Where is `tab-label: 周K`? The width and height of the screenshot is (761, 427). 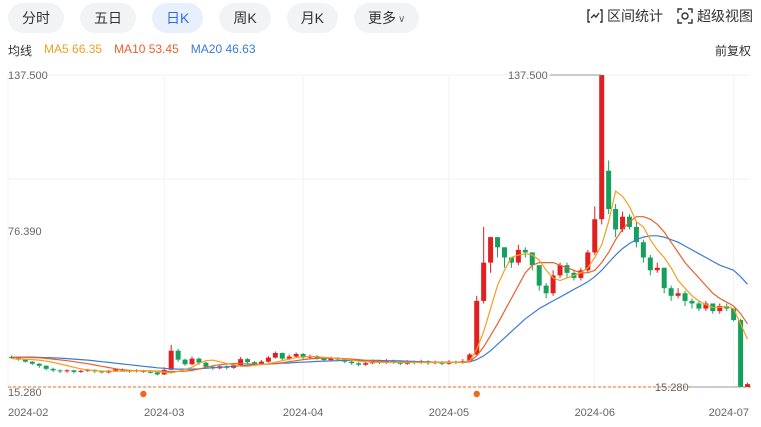
tab-label: 周K is located at coordinates (245, 18).